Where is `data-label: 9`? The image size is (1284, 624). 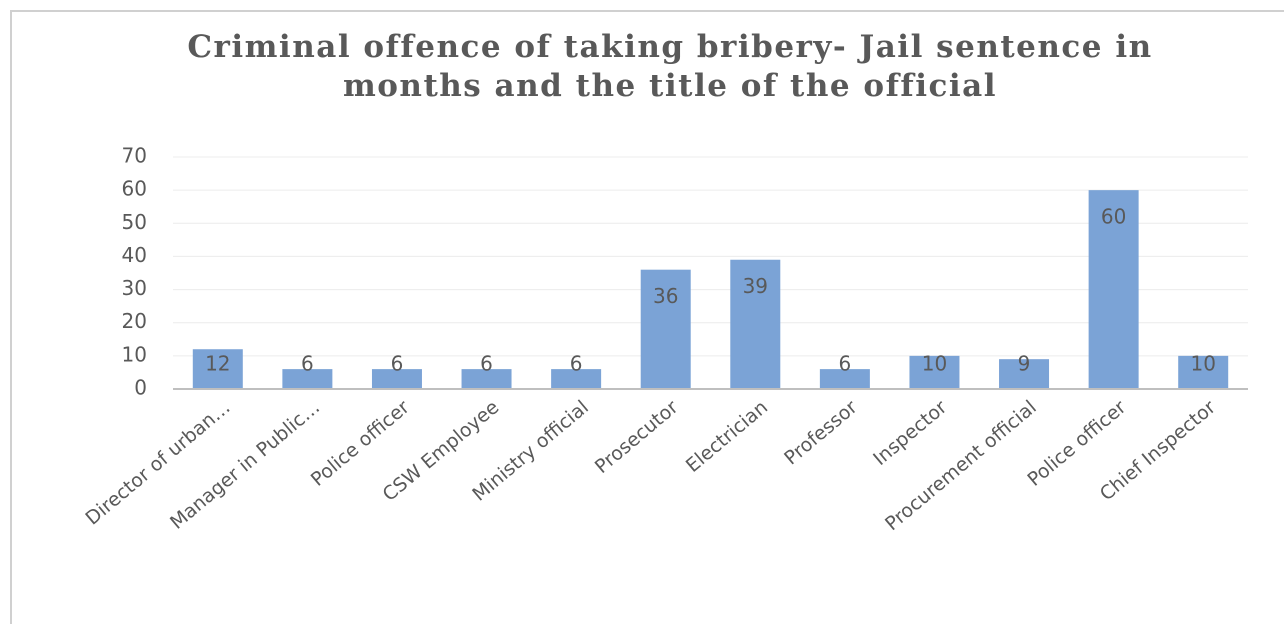
data-label: 9 is located at coordinates (1024, 364).